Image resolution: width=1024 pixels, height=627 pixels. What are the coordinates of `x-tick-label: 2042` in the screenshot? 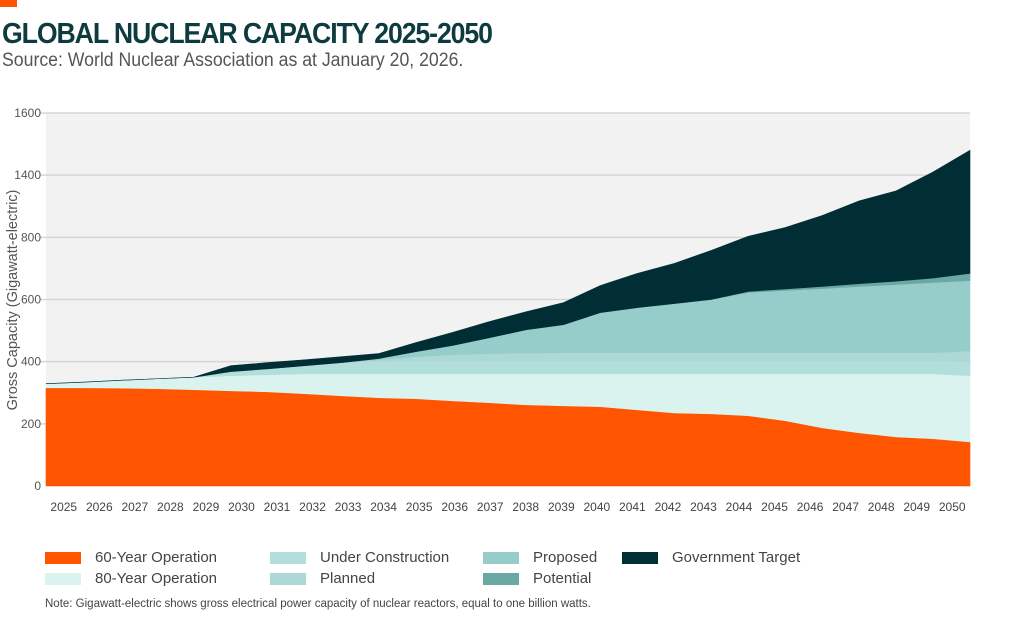 It's located at (668, 507).